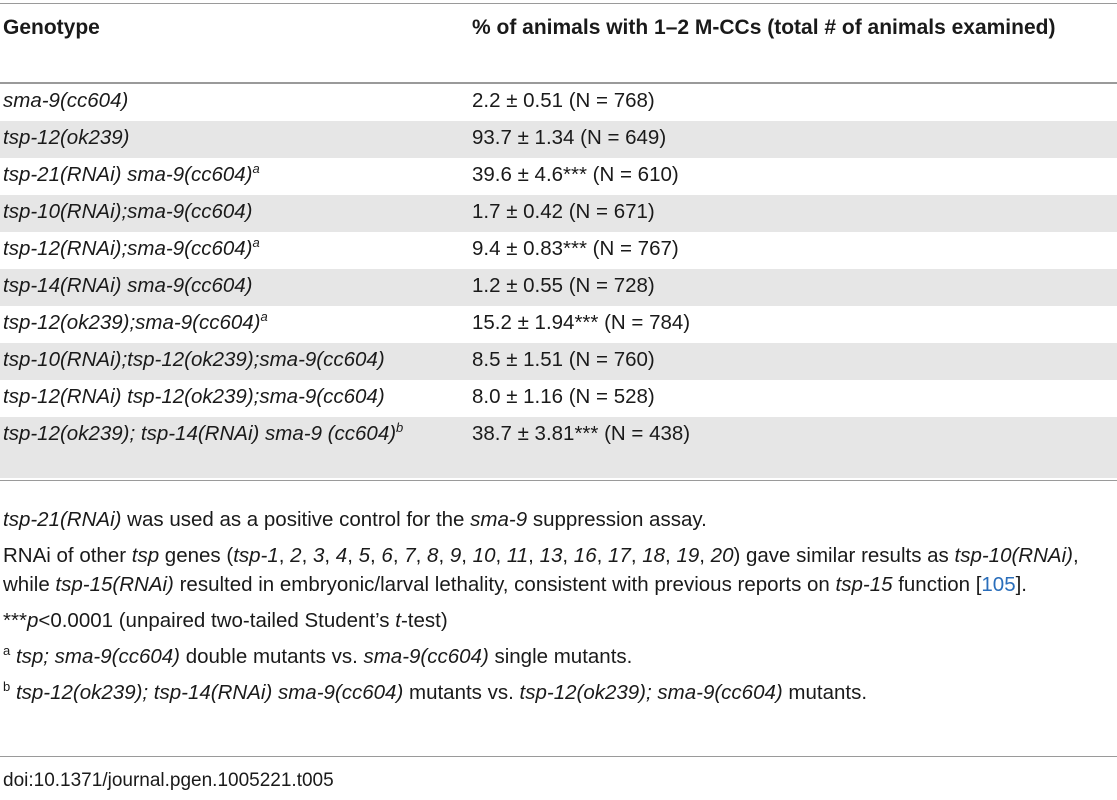 This screenshot has height=800, width=1117. I want to click on percent-cell: 1.2 ± 0.55 (N = 728), so click(563, 285).